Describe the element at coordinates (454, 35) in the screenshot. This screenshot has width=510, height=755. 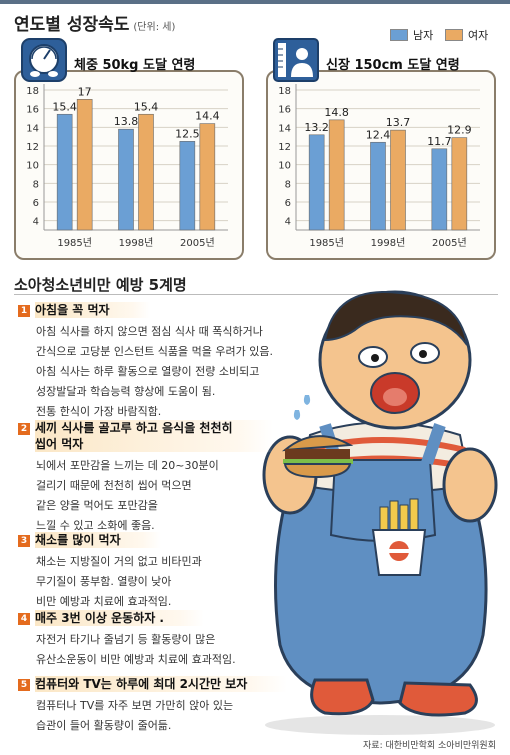
I see `legend-swatch-female` at that location.